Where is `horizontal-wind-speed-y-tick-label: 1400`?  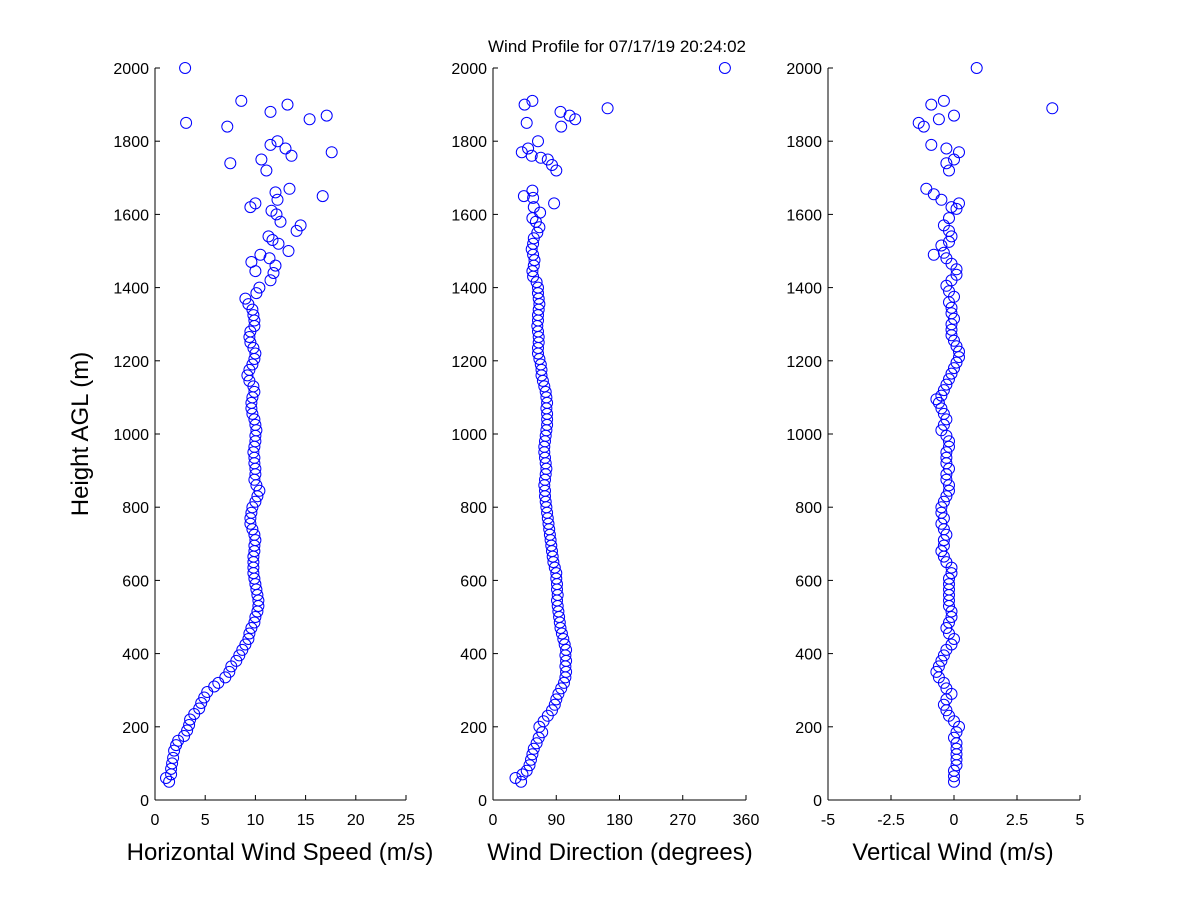 horizontal-wind-speed-y-tick-label: 1400 is located at coordinates (131, 289).